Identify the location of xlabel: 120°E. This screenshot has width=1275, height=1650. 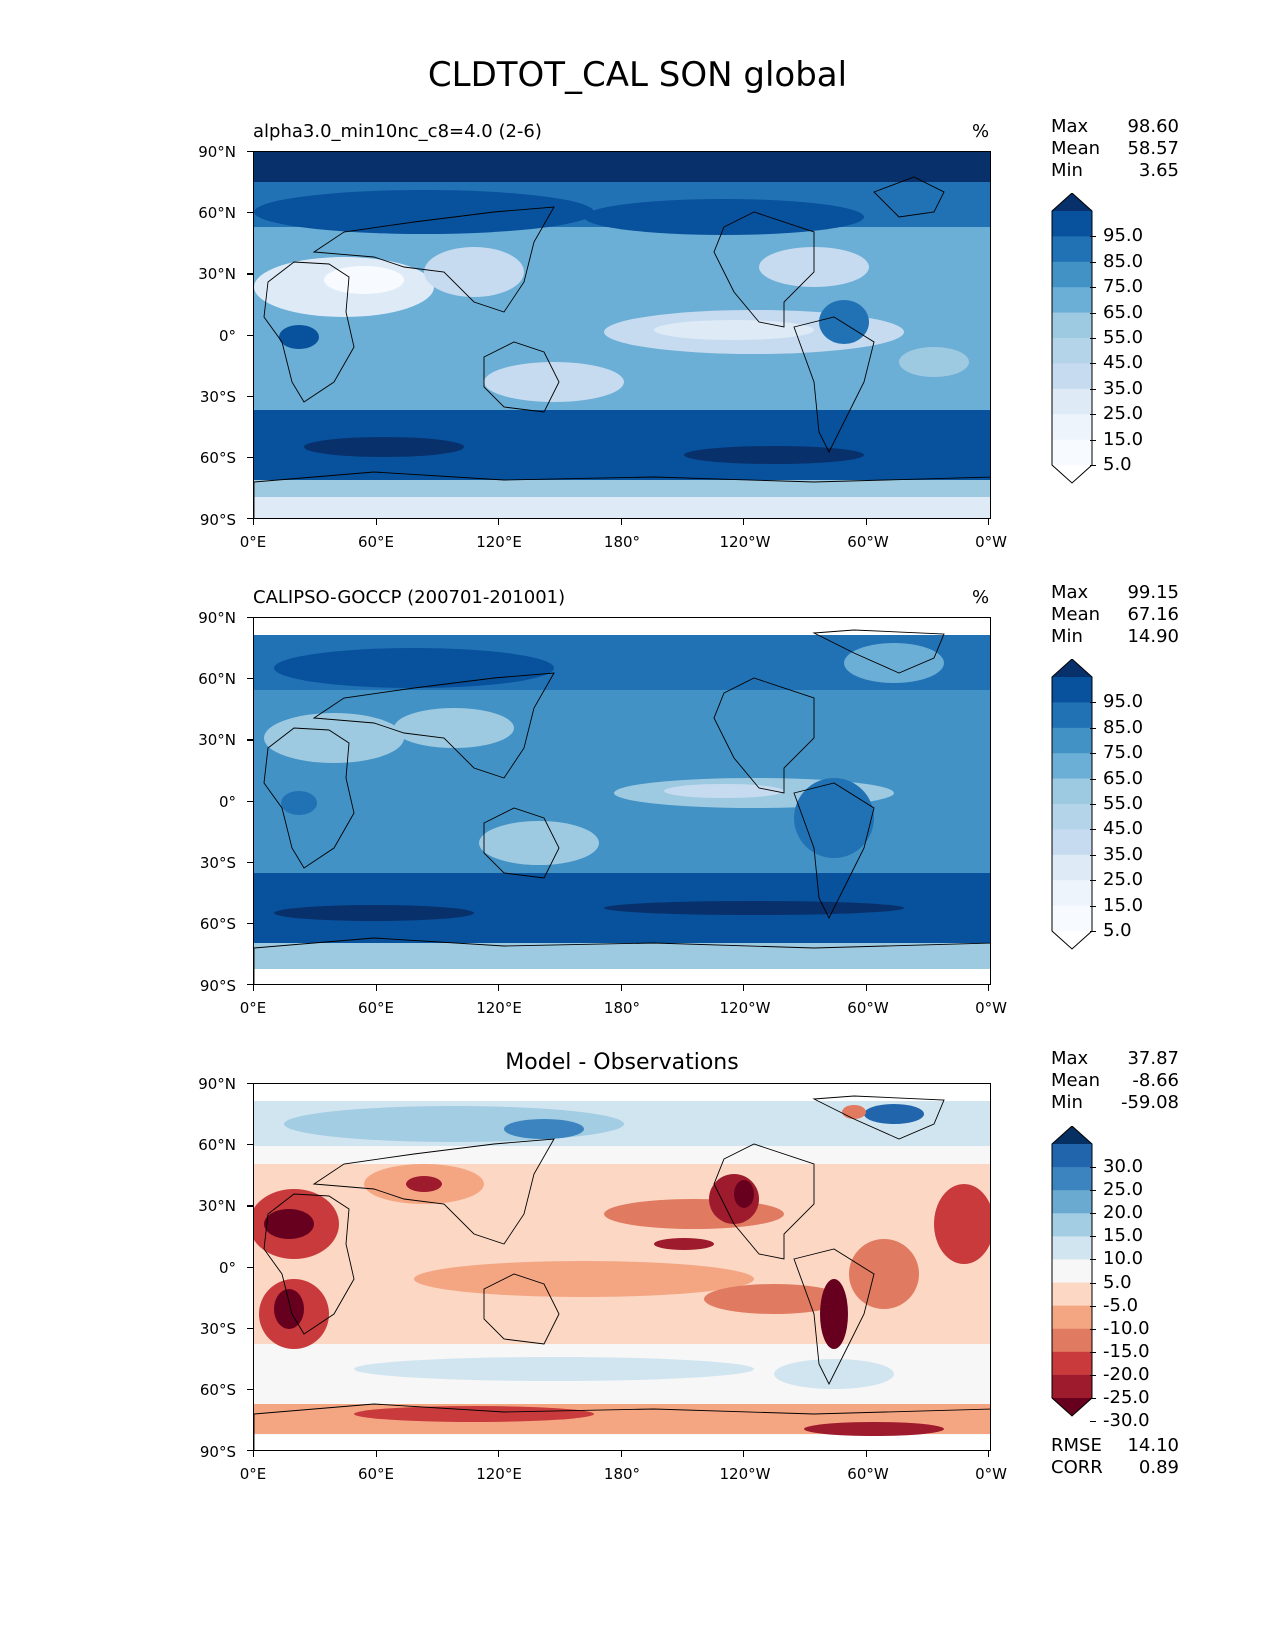
(499, 1474).